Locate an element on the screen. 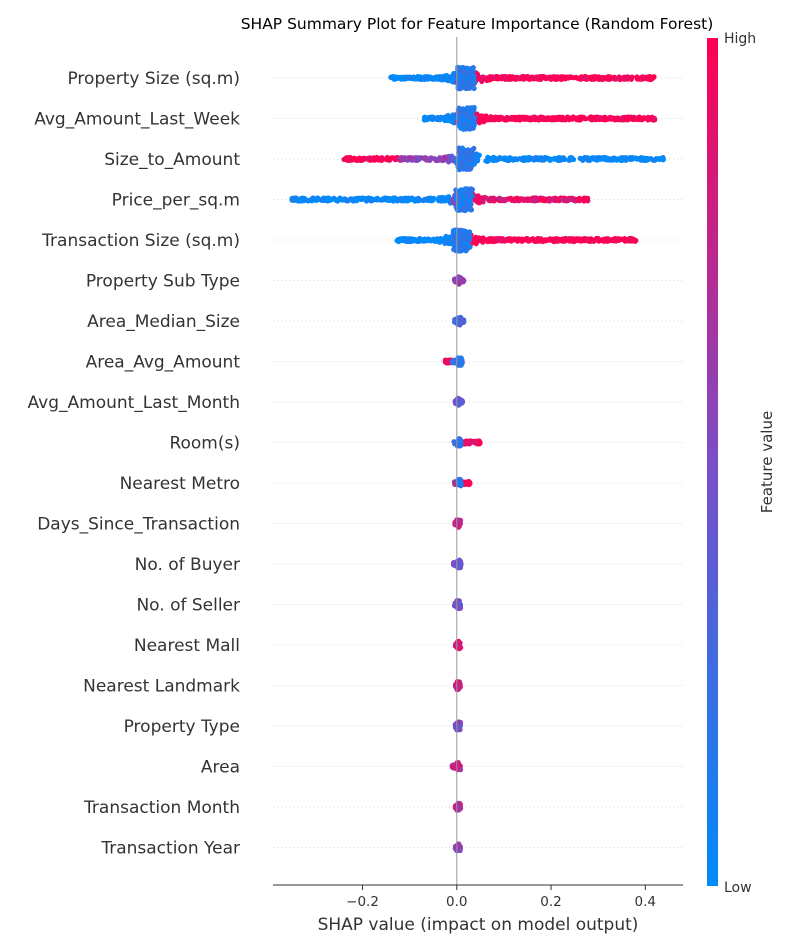 Image resolution: width=800 pixels, height=950 pixels. x-tick-label: 0.0 is located at coordinates (456, 902).